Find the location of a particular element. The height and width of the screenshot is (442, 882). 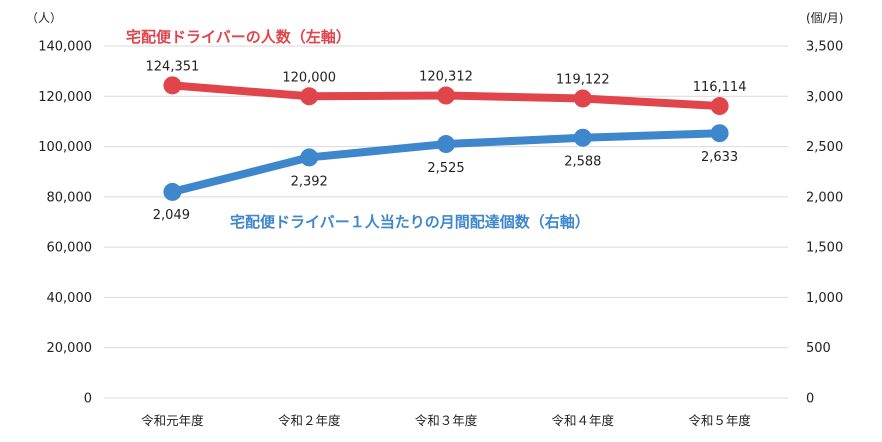

data-label-series-0: 116,114 is located at coordinates (720, 87).